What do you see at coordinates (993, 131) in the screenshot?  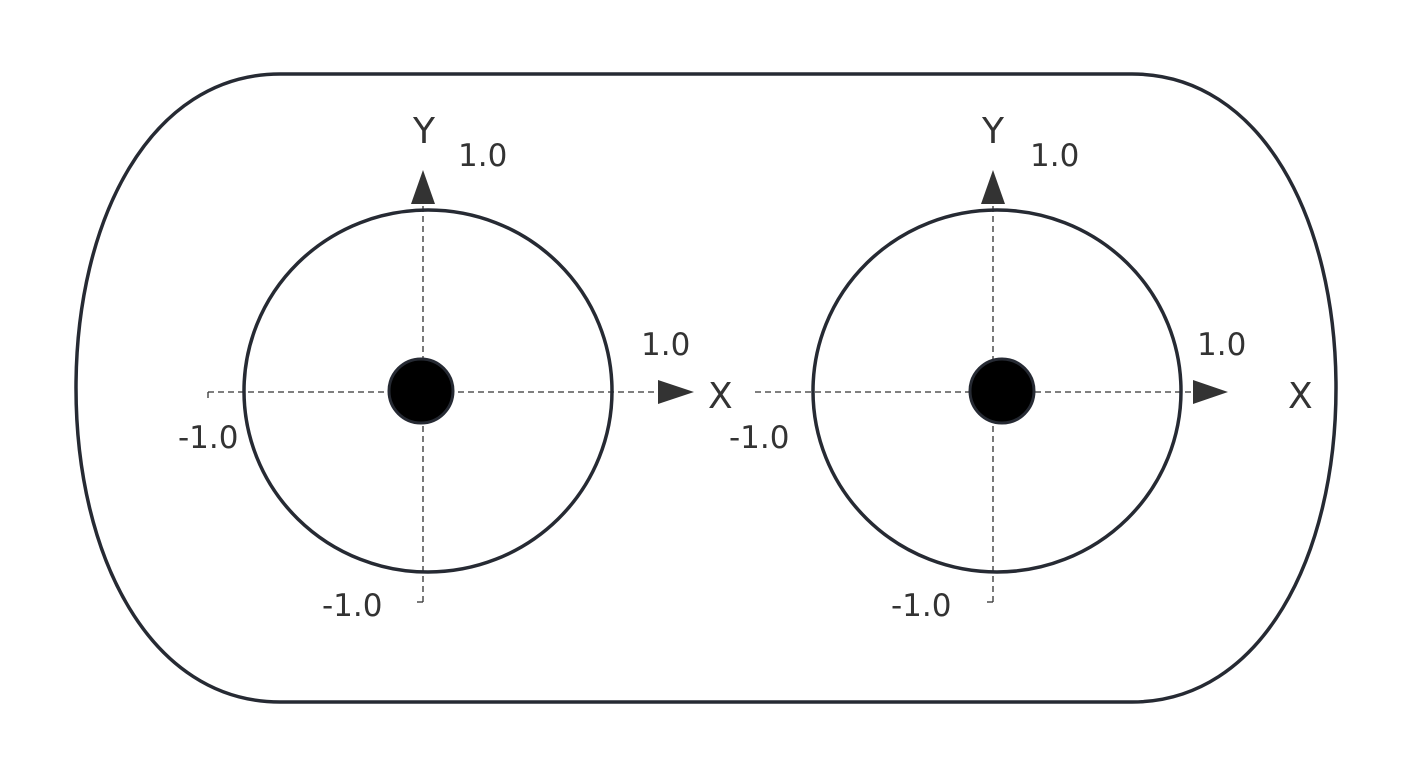 I see `right-y-axis-label: Y` at bounding box center [993, 131].